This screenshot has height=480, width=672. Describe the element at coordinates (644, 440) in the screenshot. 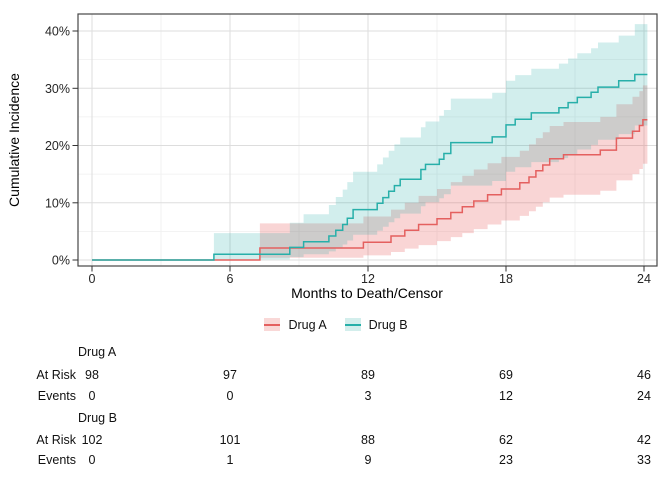

I see `risk-table-value: 42` at that location.